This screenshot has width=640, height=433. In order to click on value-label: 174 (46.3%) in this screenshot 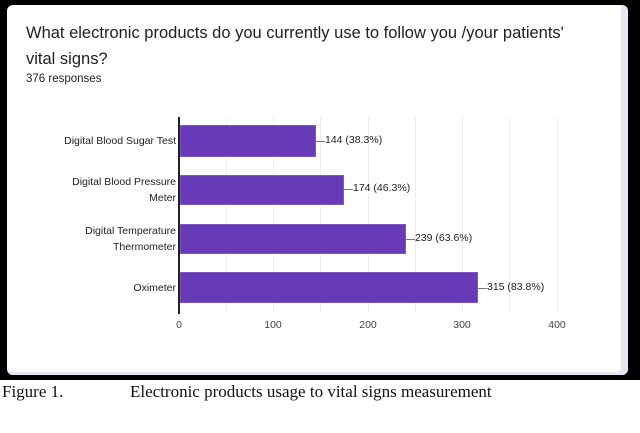, I will do `click(382, 188)`.